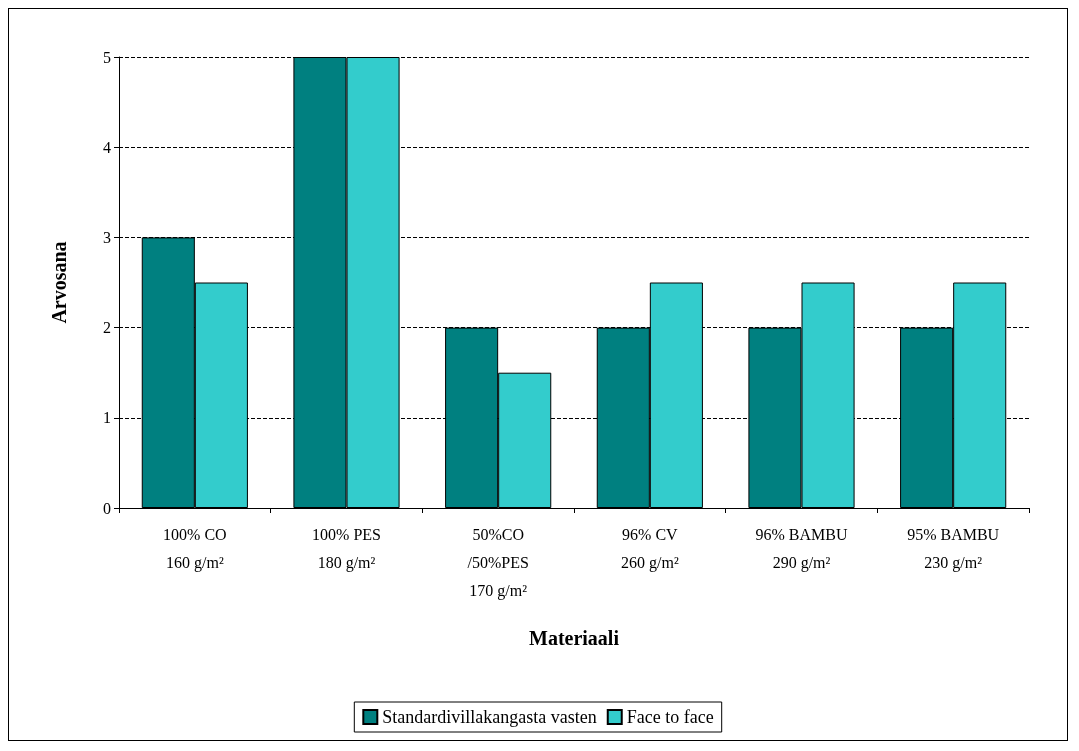 The width and height of the screenshot is (1079, 751). I want to click on y-tick-label: 1, so click(107, 418).